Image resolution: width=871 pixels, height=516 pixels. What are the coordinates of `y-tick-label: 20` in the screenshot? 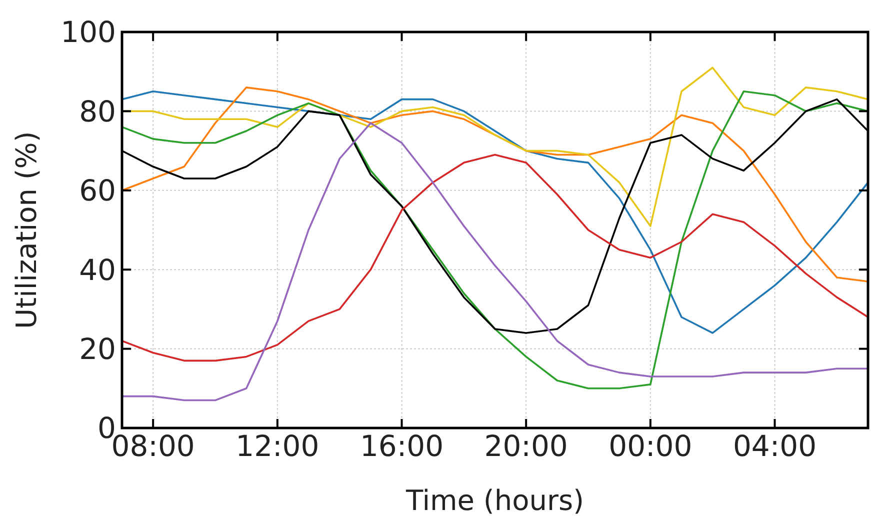 It's located at (97, 349).